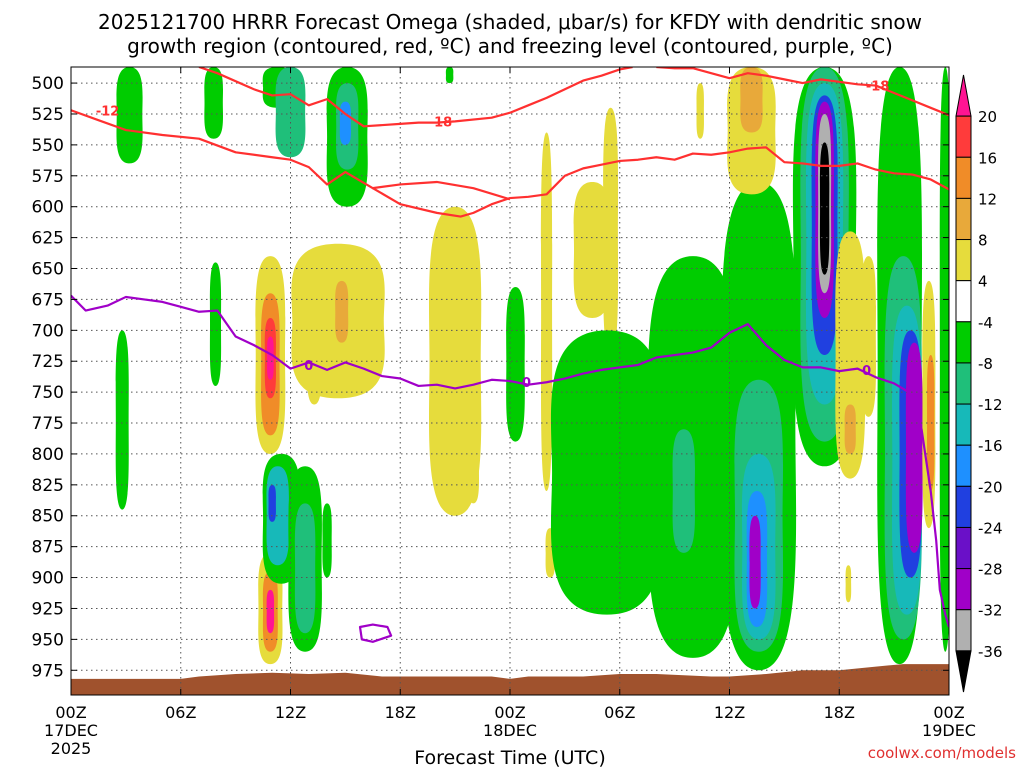 This screenshot has width=1024, height=772. I want to click on x-tick-label-42: 18Z, so click(839, 712).